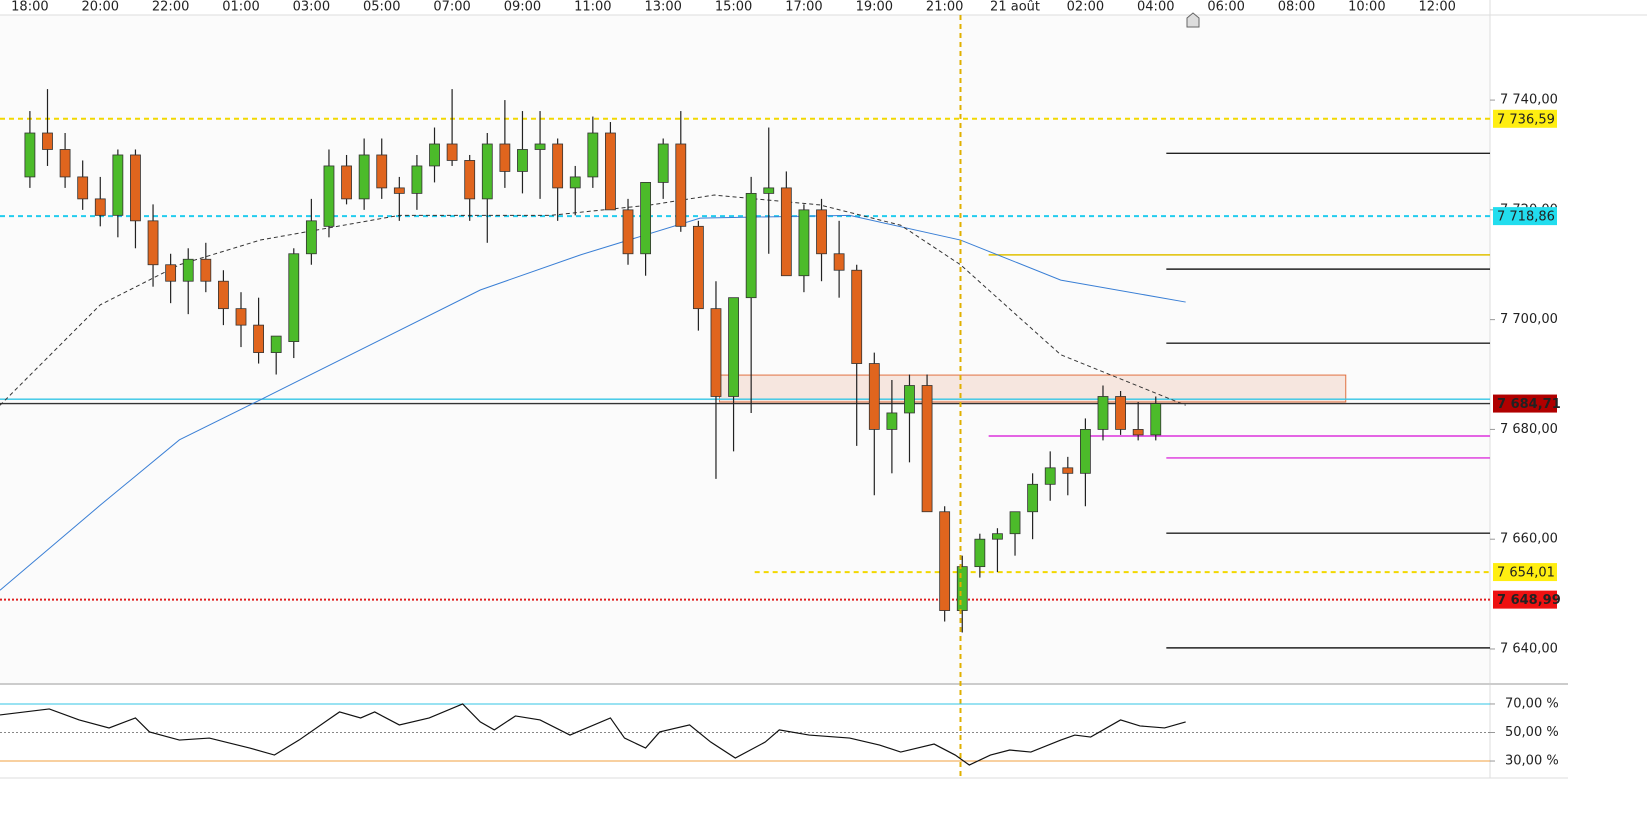  I want to click on x-tick-label: 06:00, so click(1225, 7).